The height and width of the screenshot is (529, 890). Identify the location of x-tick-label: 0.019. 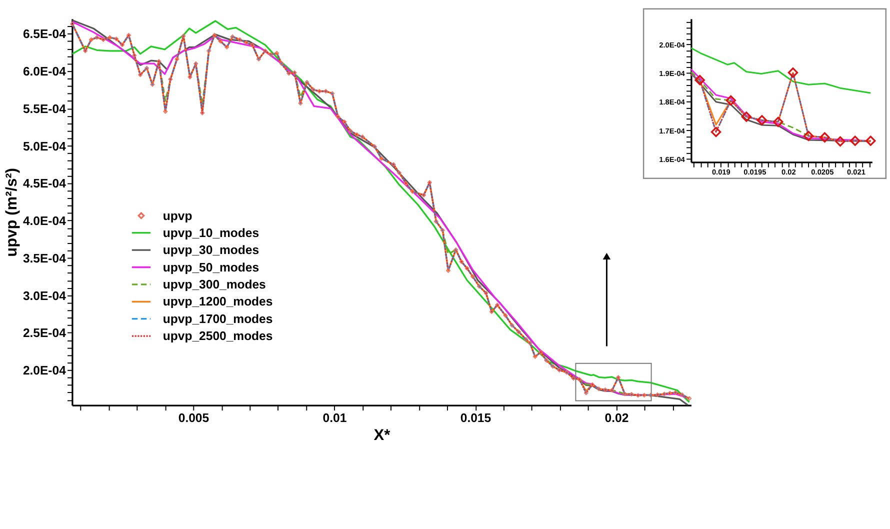
(721, 172).